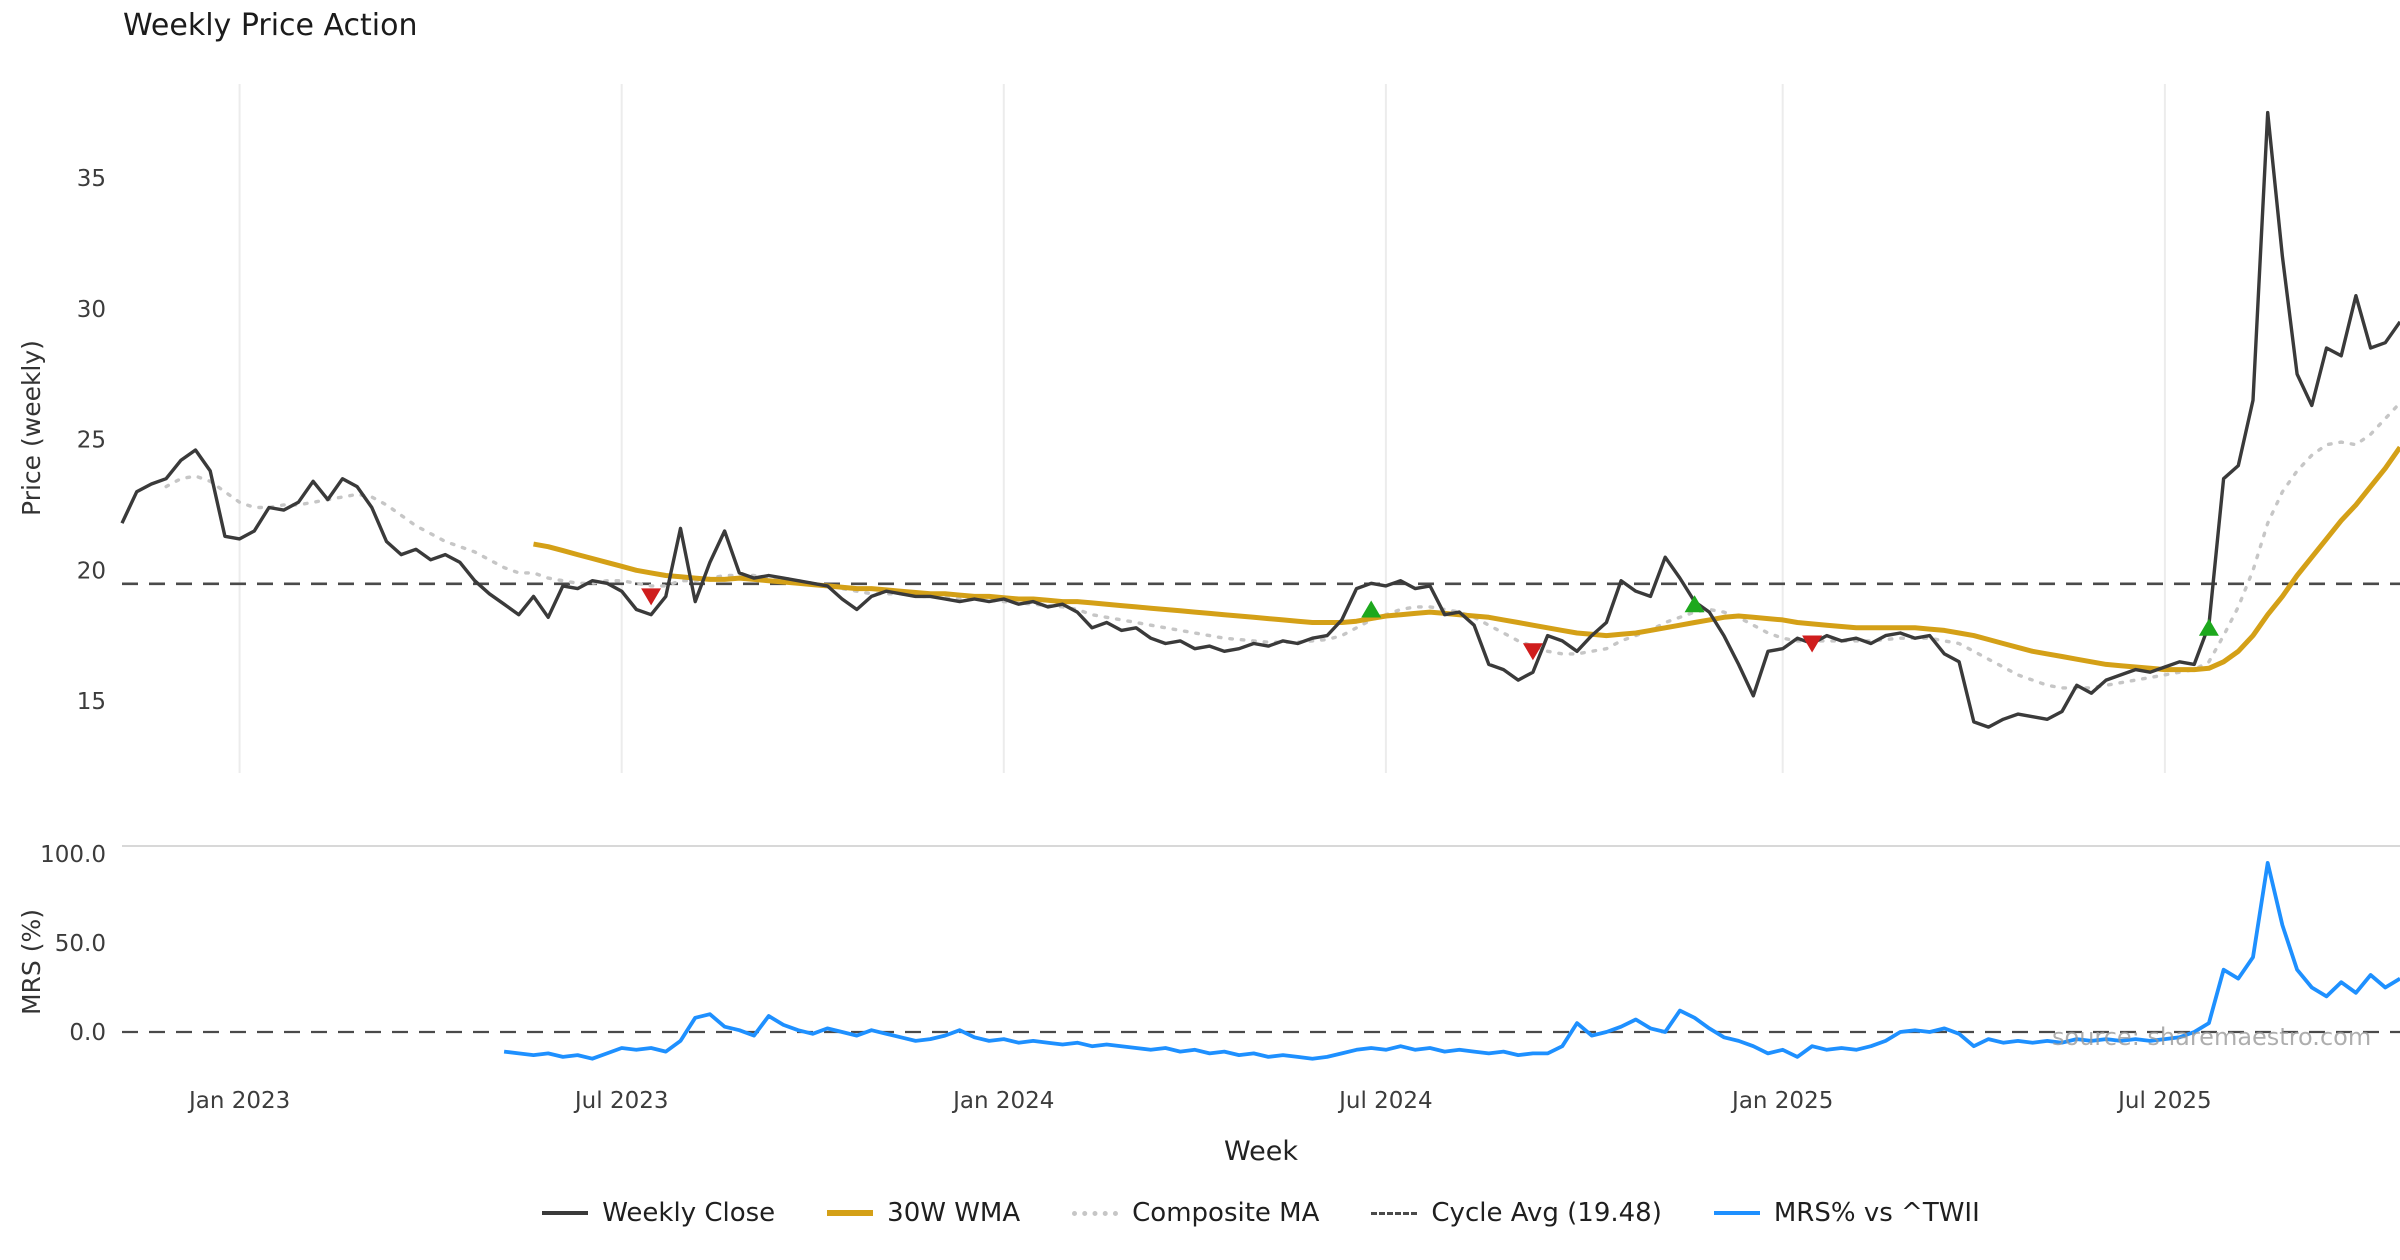 This screenshot has width=2400, height=1260. I want to click on legend-label: 30W WMA, so click(954, 1213).